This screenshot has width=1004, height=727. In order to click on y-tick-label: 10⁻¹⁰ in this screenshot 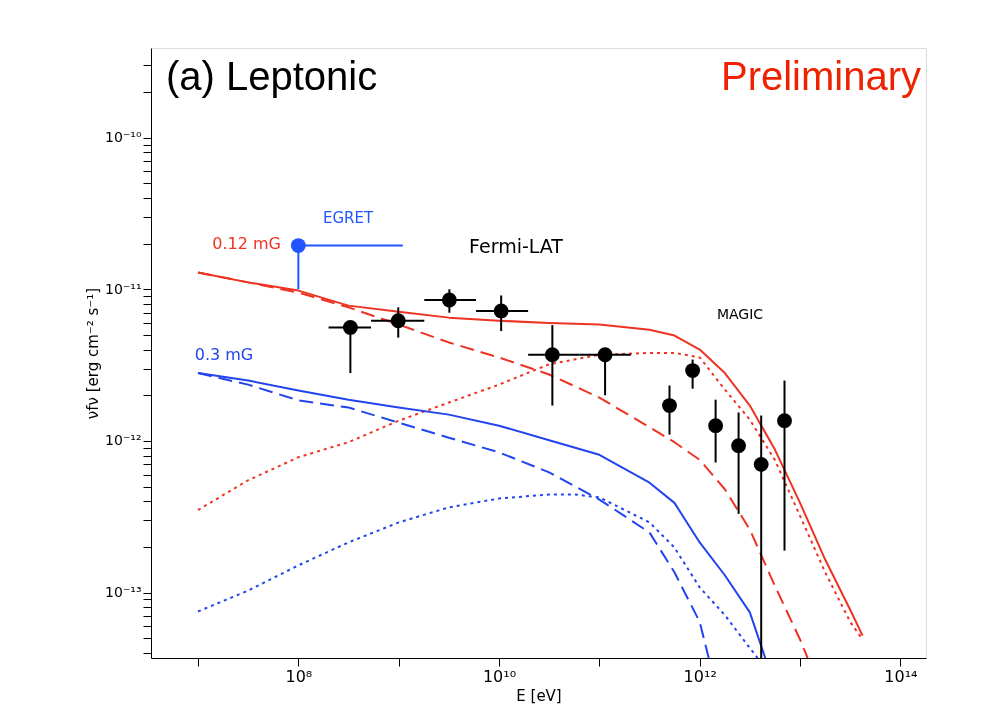, I will do `click(123, 137)`.